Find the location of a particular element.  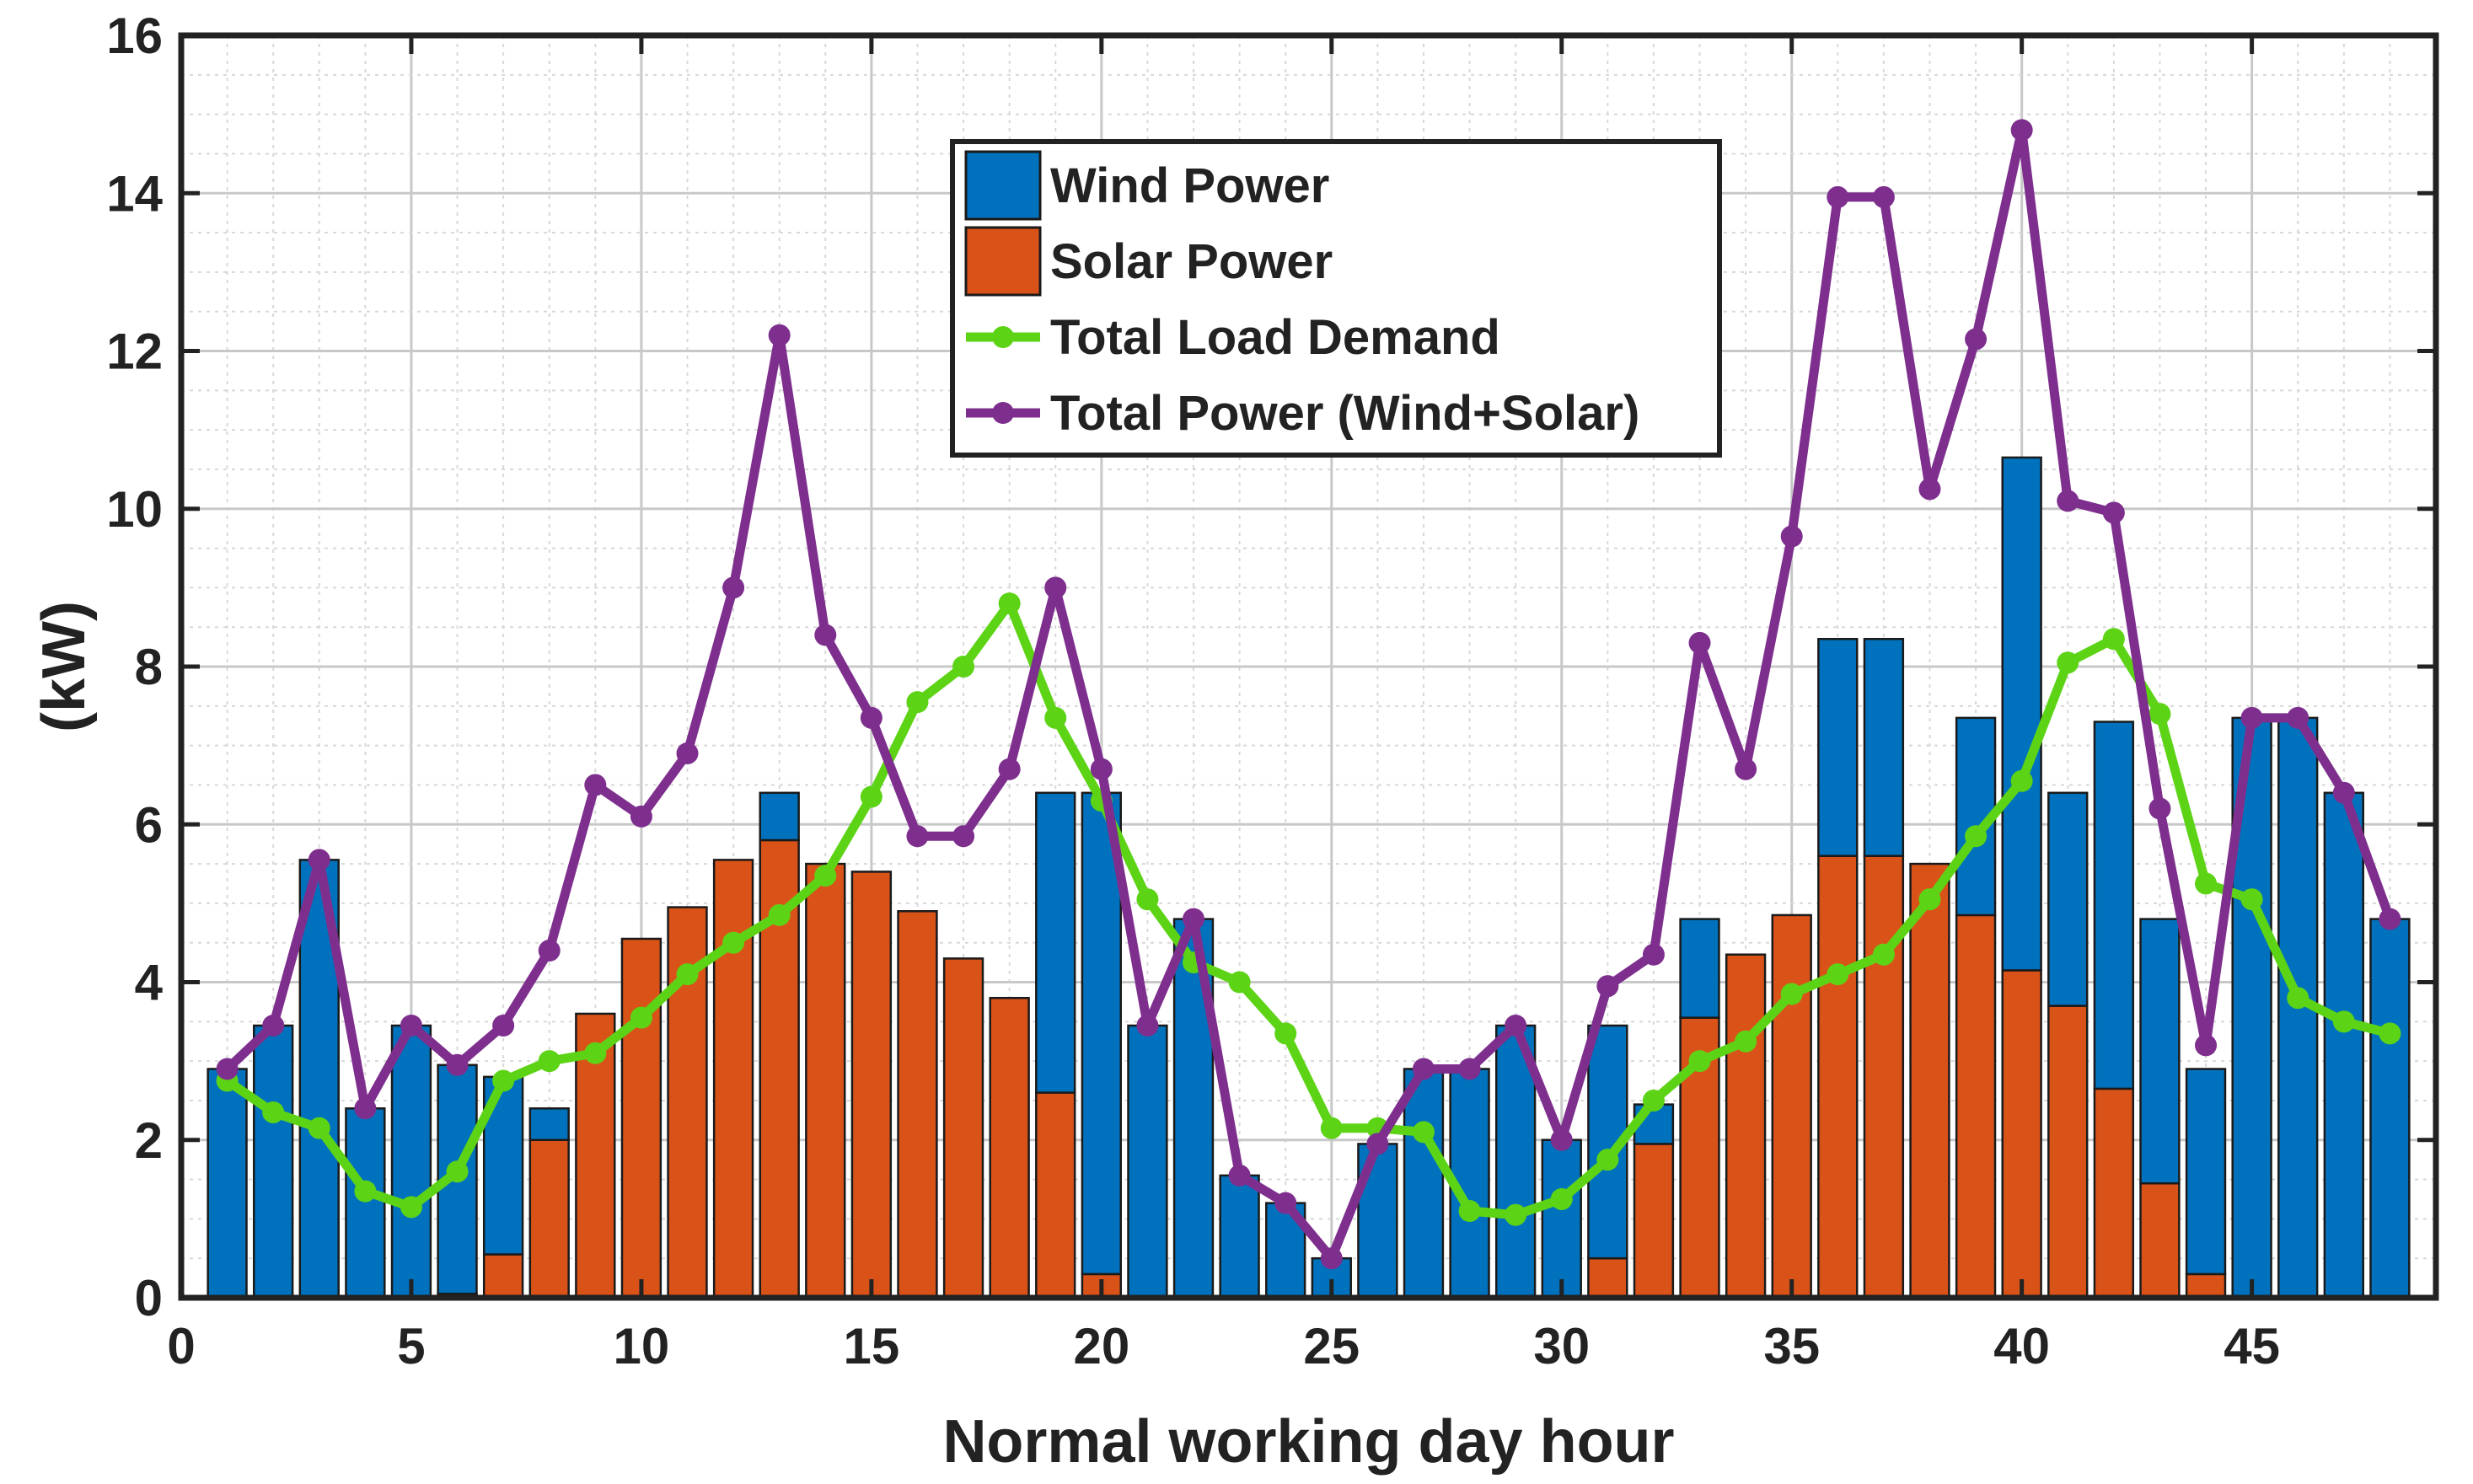

legend-swatch-solar-power is located at coordinates (1003, 261).